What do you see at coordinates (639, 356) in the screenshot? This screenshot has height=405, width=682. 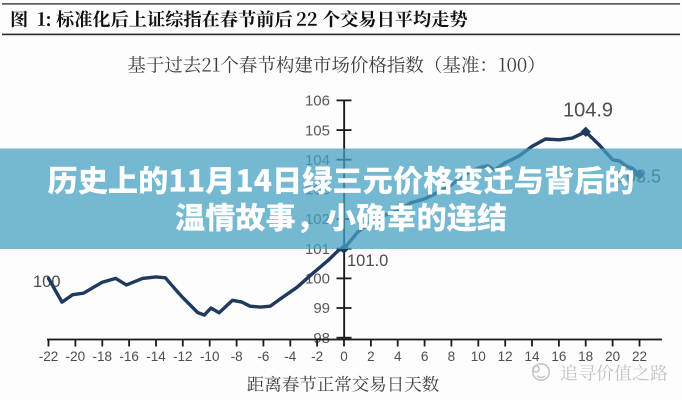 I see `svg-text: 22` at bounding box center [639, 356].